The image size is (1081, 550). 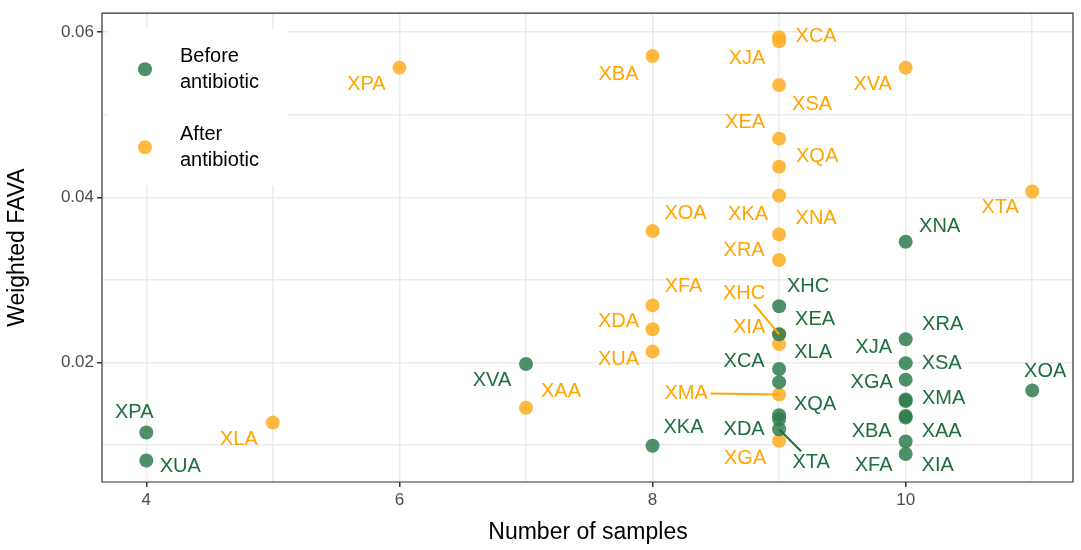 I want to click on x-tick-label: 4, so click(x=146, y=499).